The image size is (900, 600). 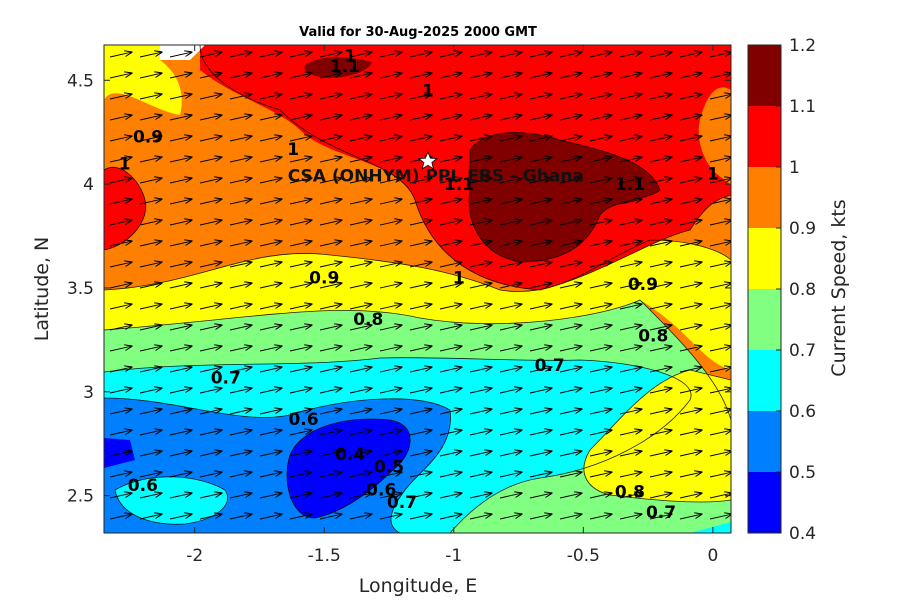 I want to click on contour-label: 0.6, so click(x=381, y=490).